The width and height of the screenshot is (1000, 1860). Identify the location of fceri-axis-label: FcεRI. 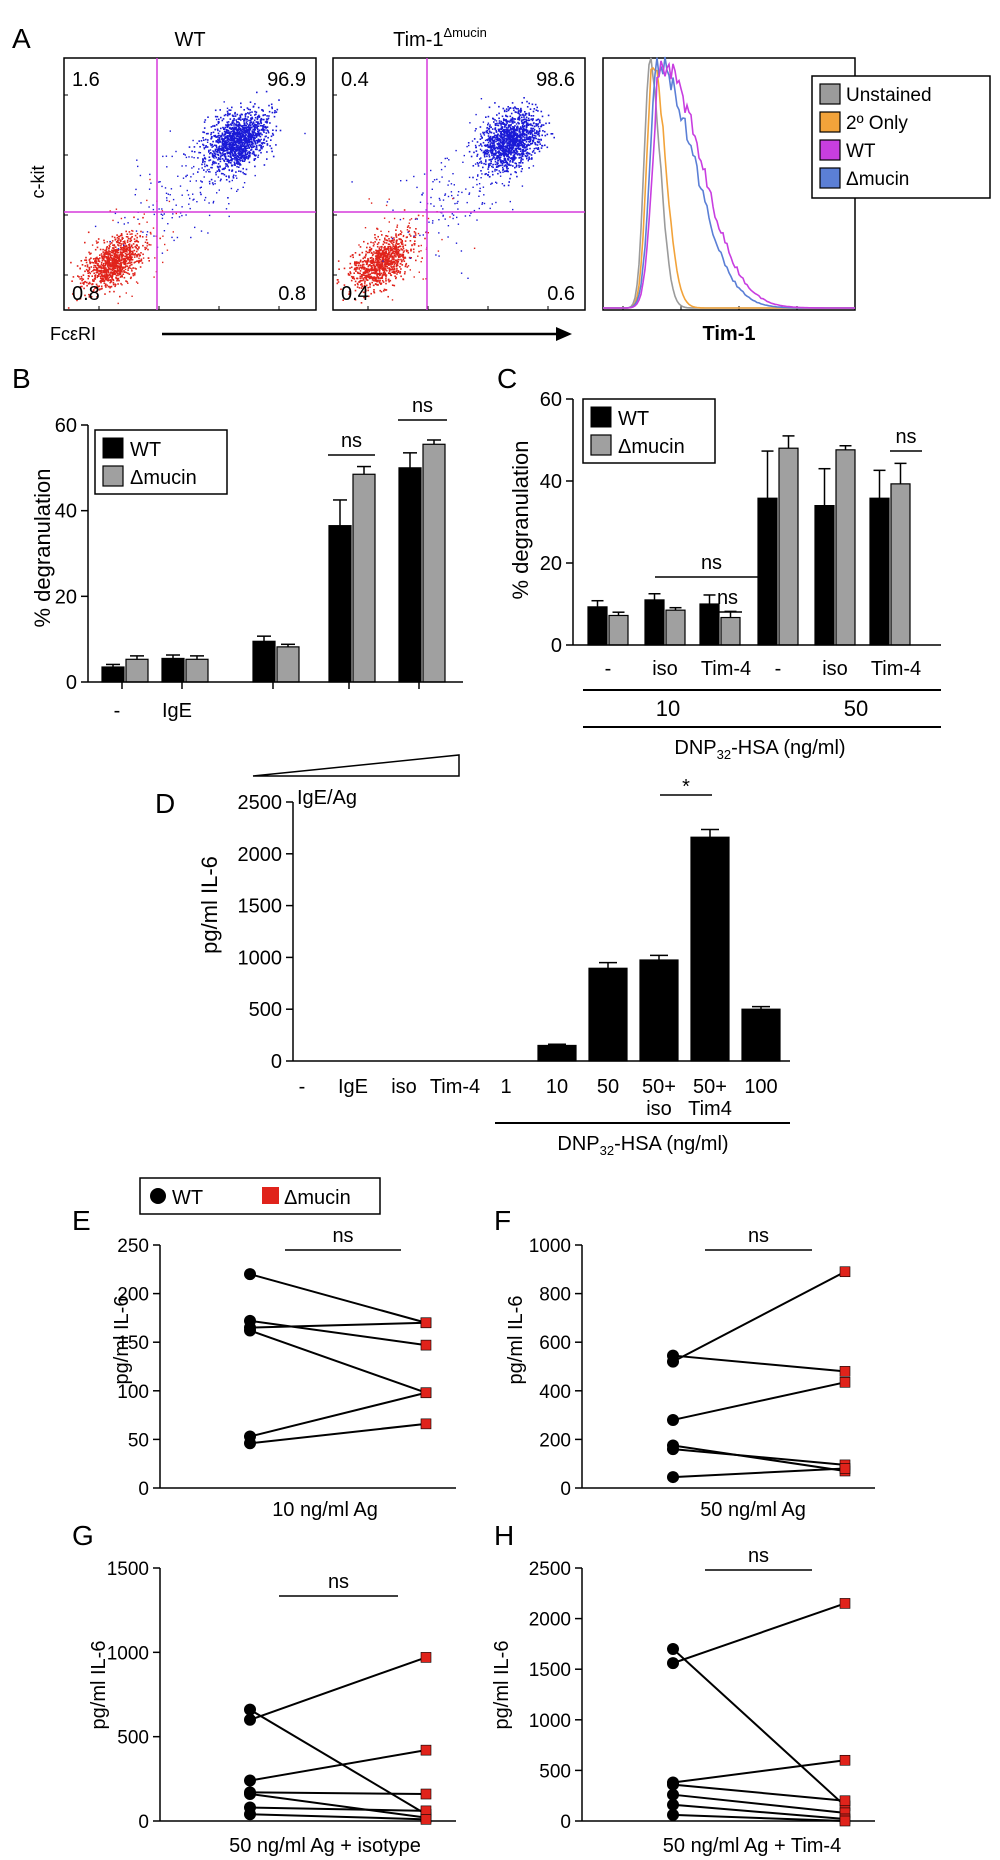
(73, 334).